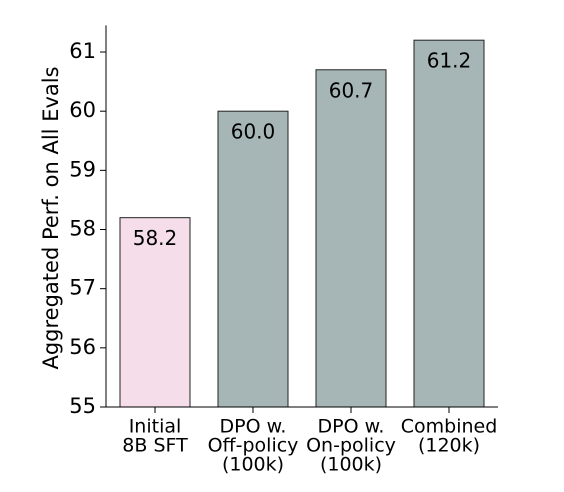 The height and width of the screenshot is (492, 564). What do you see at coordinates (82, 288) in the screenshot?
I see `y-tick-label: 57` at bounding box center [82, 288].